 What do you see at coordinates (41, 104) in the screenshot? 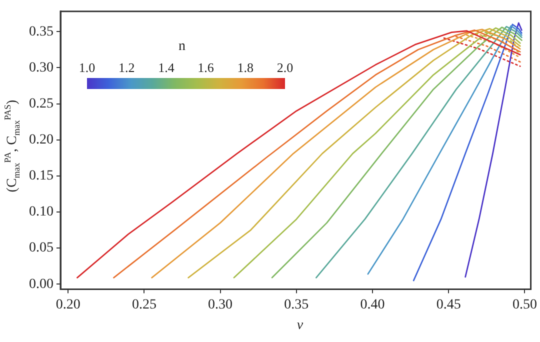
I see `y-tick-label: 0.25` at bounding box center [41, 104].